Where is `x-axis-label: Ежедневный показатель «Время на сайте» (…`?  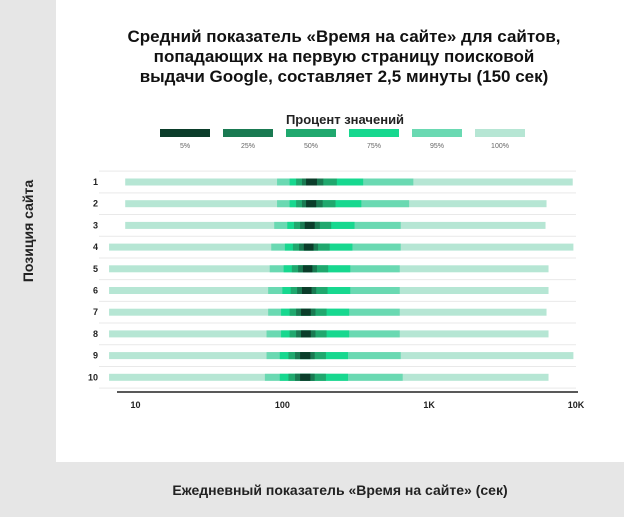
x-axis-label: Ежедневный показатель «Время на сайте» (… is located at coordinates (340, 489).